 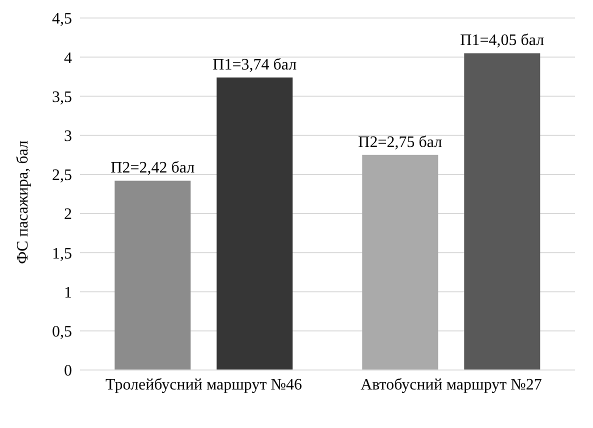 I want to click on data-label: П1=4,05 бал, so click(x=502, y=41).